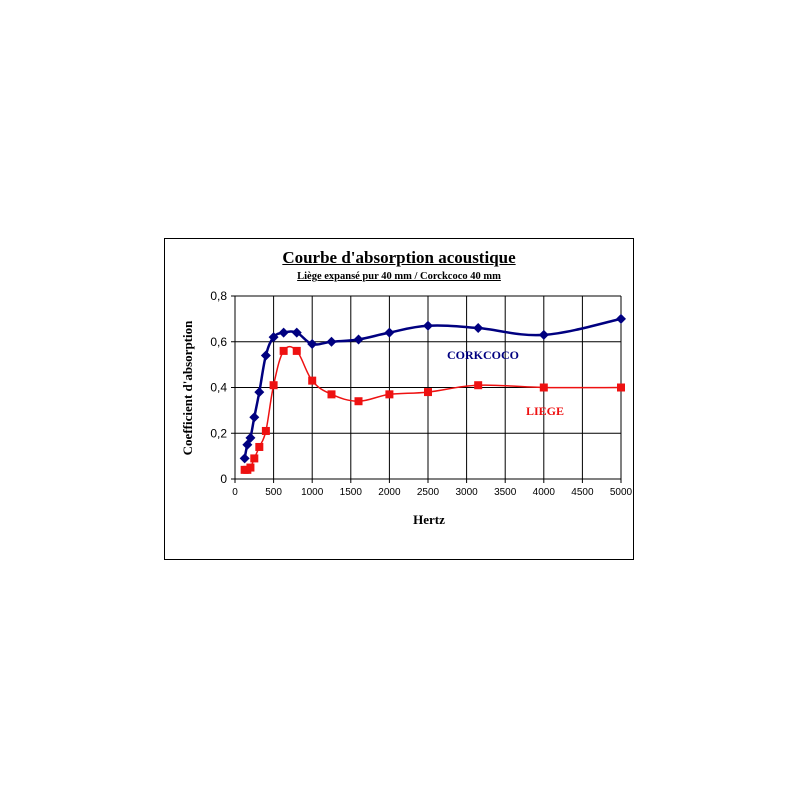  I want to click on y-tick-label: 0,6, so click(218, 342).